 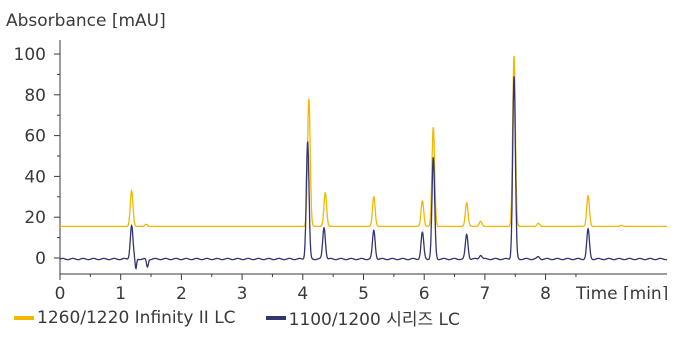 I want to click on y-tick-label: 40, so click(x=35, y=177).